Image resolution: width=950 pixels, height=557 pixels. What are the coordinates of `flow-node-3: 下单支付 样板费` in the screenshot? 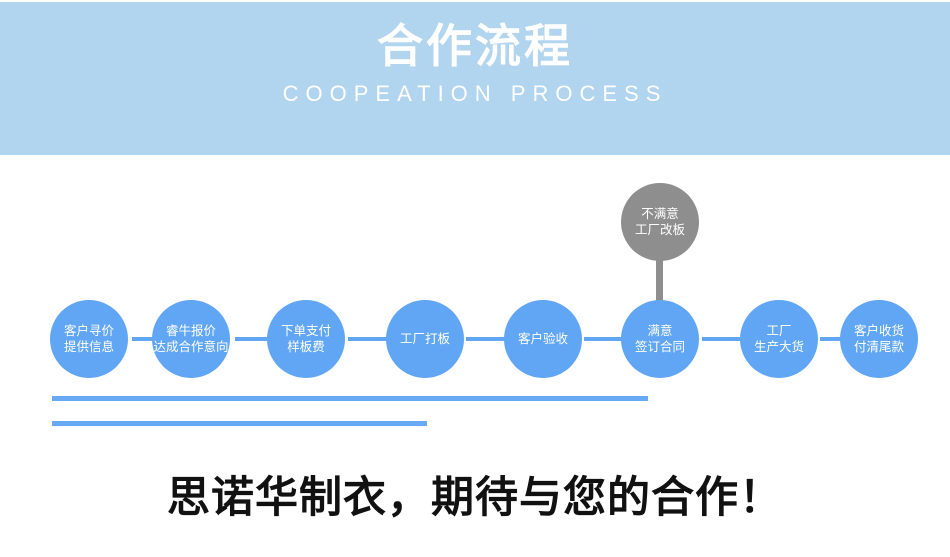 It's located at (306, 339).